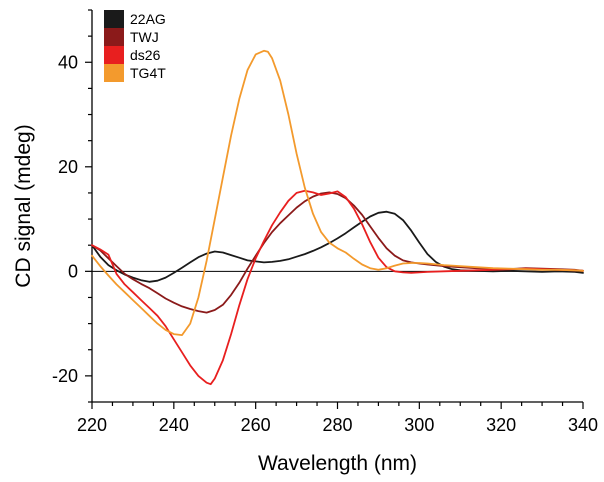  I want to click on y-tick-label: -20, so click(65, 376).